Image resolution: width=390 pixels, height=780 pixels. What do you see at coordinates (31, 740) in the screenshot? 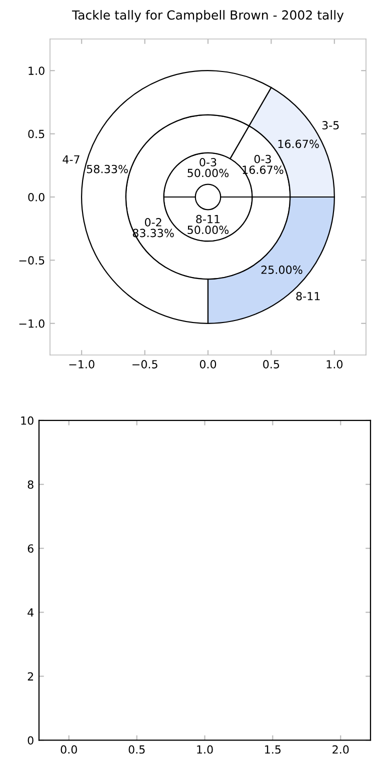
I see `y-tick-label: 0` at bounding box center [31, 740].